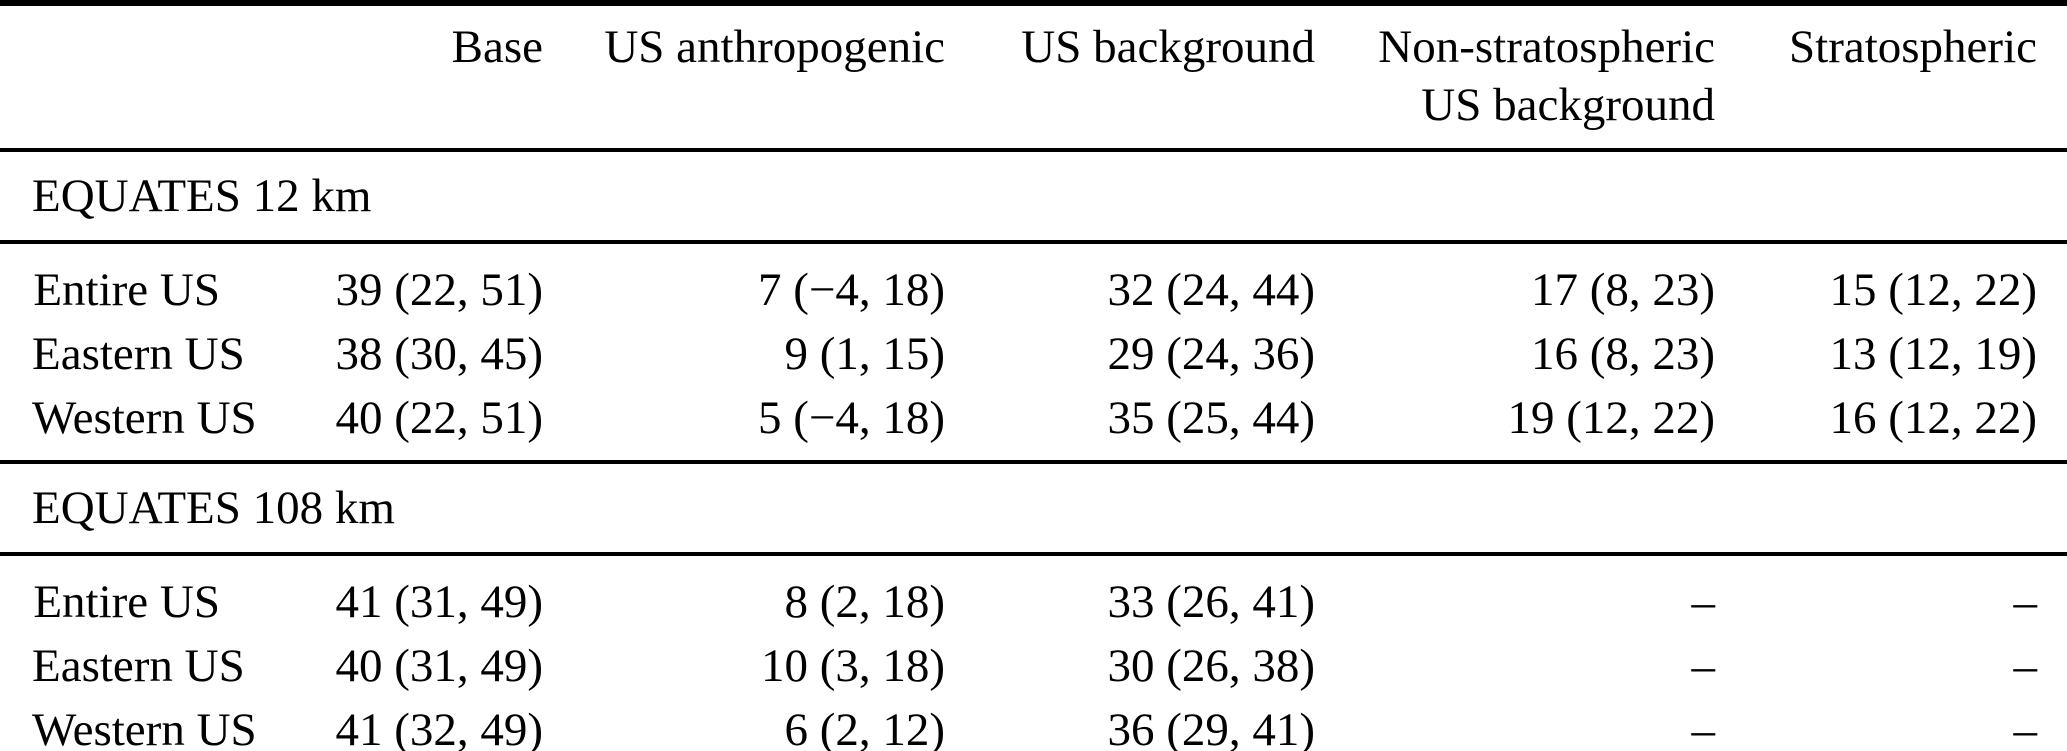  I want to click on section-title: EQUATES 108 km, so click(213, 508).